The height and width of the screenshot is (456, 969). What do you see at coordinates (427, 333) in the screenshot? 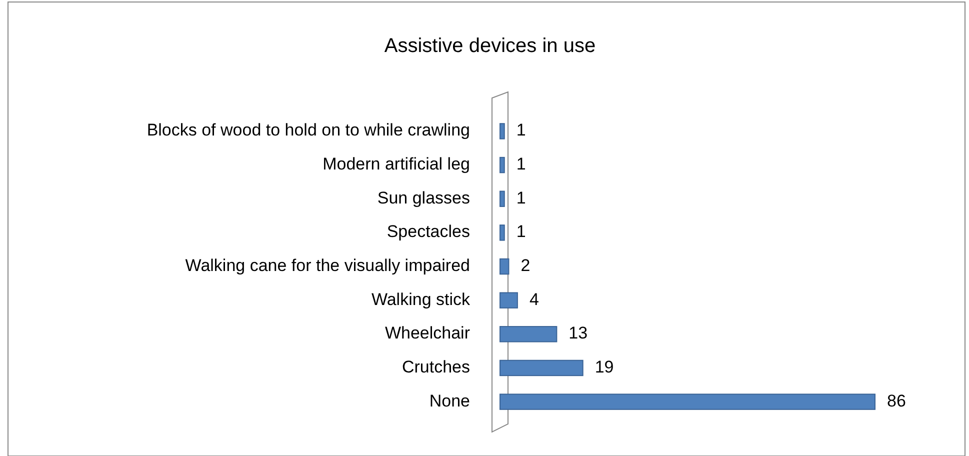
I see `y-tick-label: Wheelchair` at bounding box center [427, 333].